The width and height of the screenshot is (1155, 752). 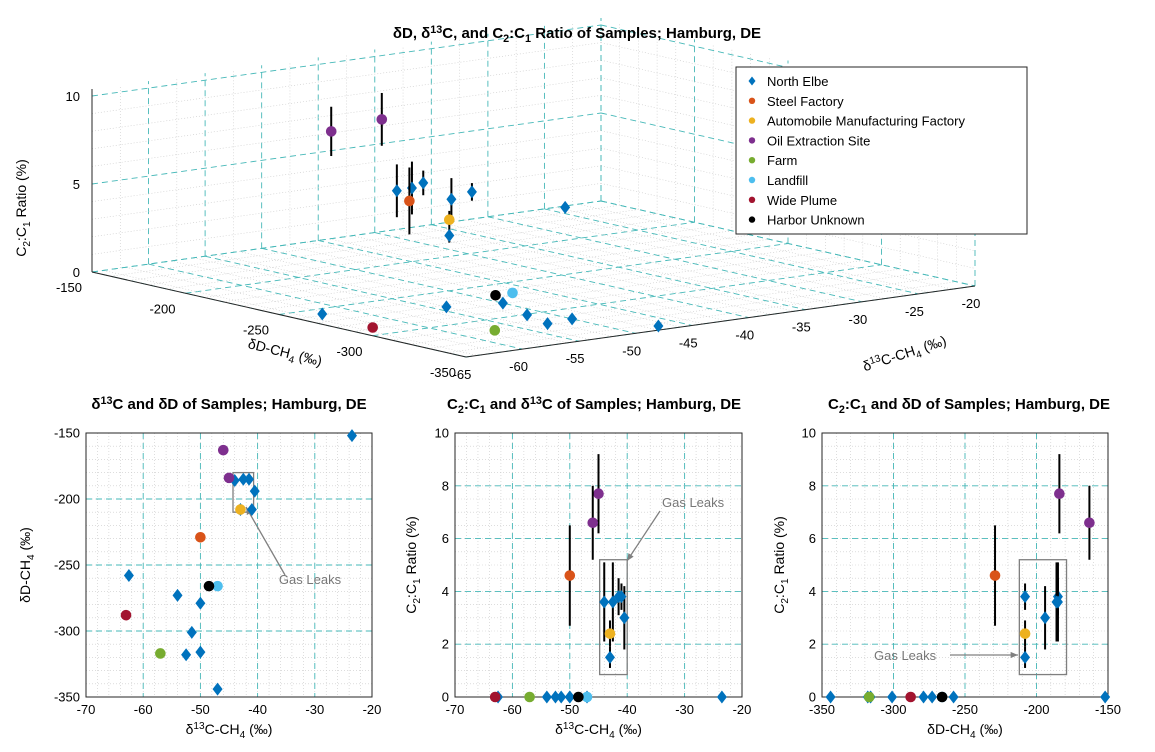 I want to click on y-tick-label: -35, so click(x=801, y=327).